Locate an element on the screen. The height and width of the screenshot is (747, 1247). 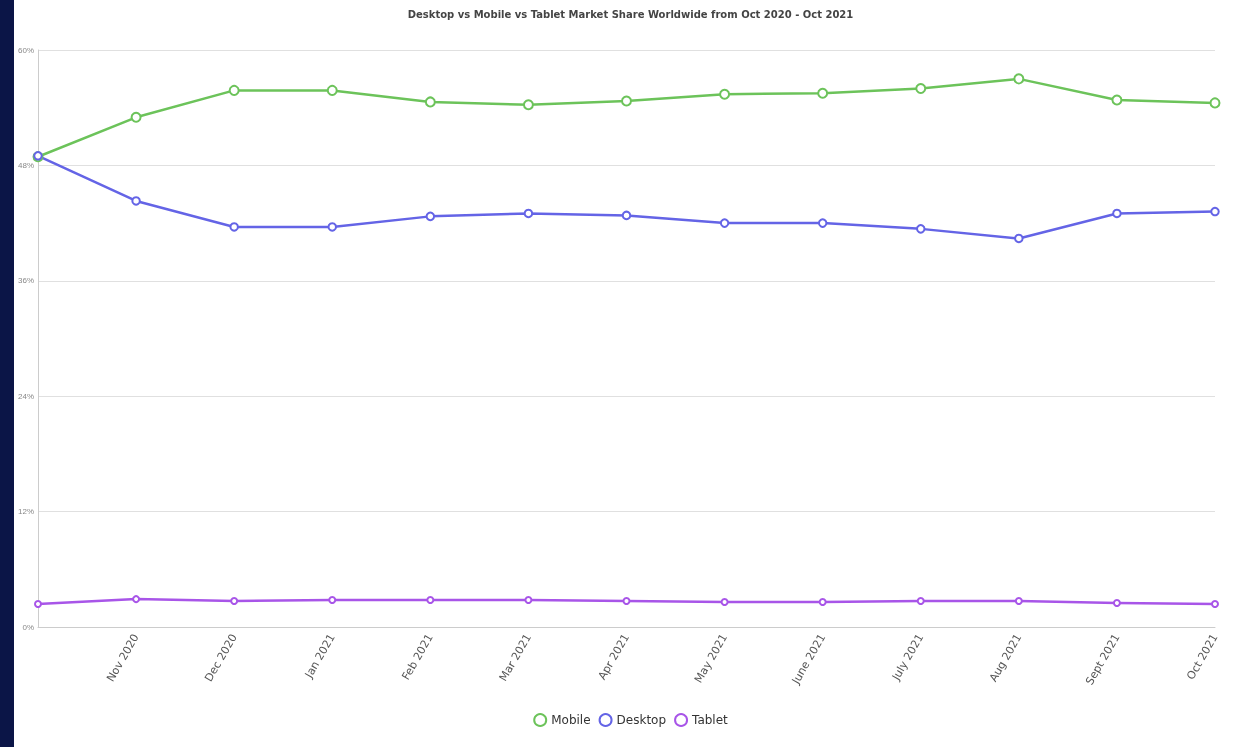
legend-label: Desktop is located at coordinates (641, 720).